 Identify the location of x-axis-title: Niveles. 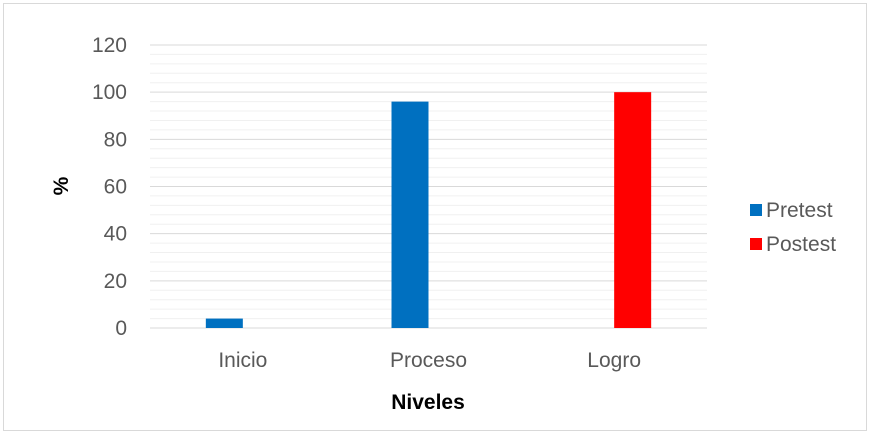
(428, 402).